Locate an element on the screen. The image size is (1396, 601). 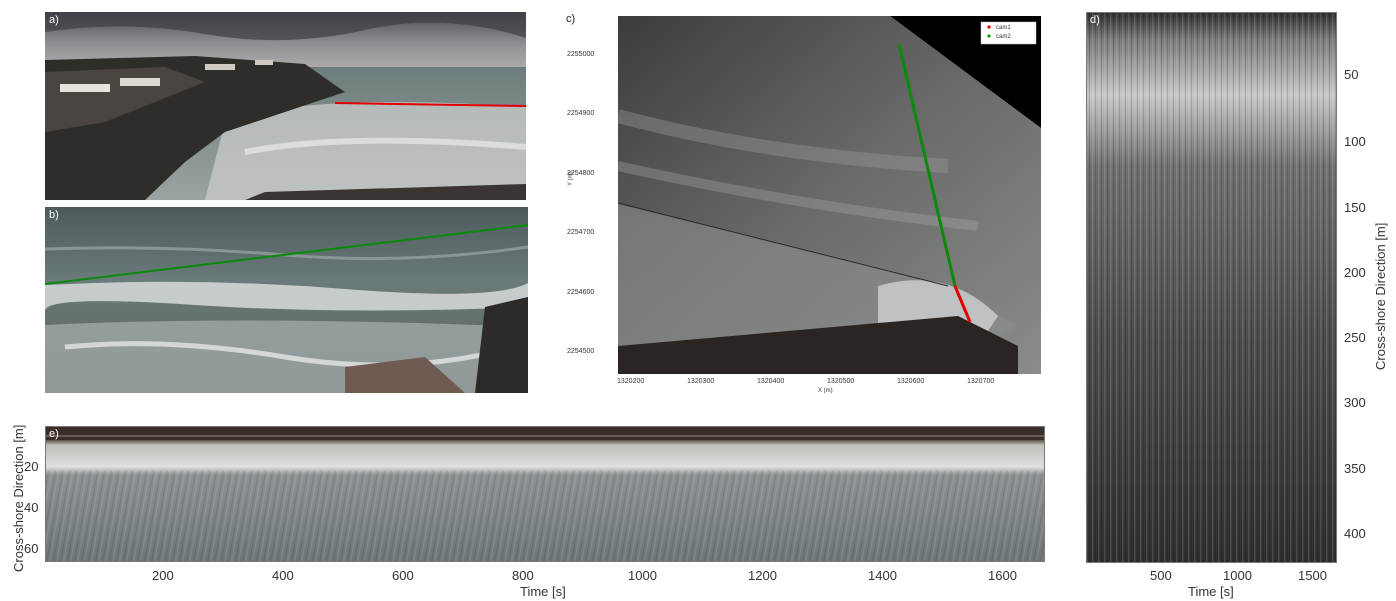
c-xtick: 1320400 is located at coordinates (771, 381).